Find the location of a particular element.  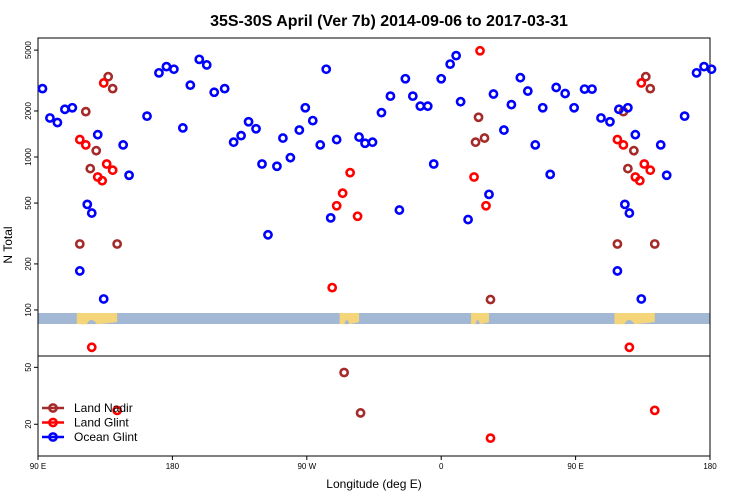

y-tick-label: 20 is located at coordinates (28, 423).